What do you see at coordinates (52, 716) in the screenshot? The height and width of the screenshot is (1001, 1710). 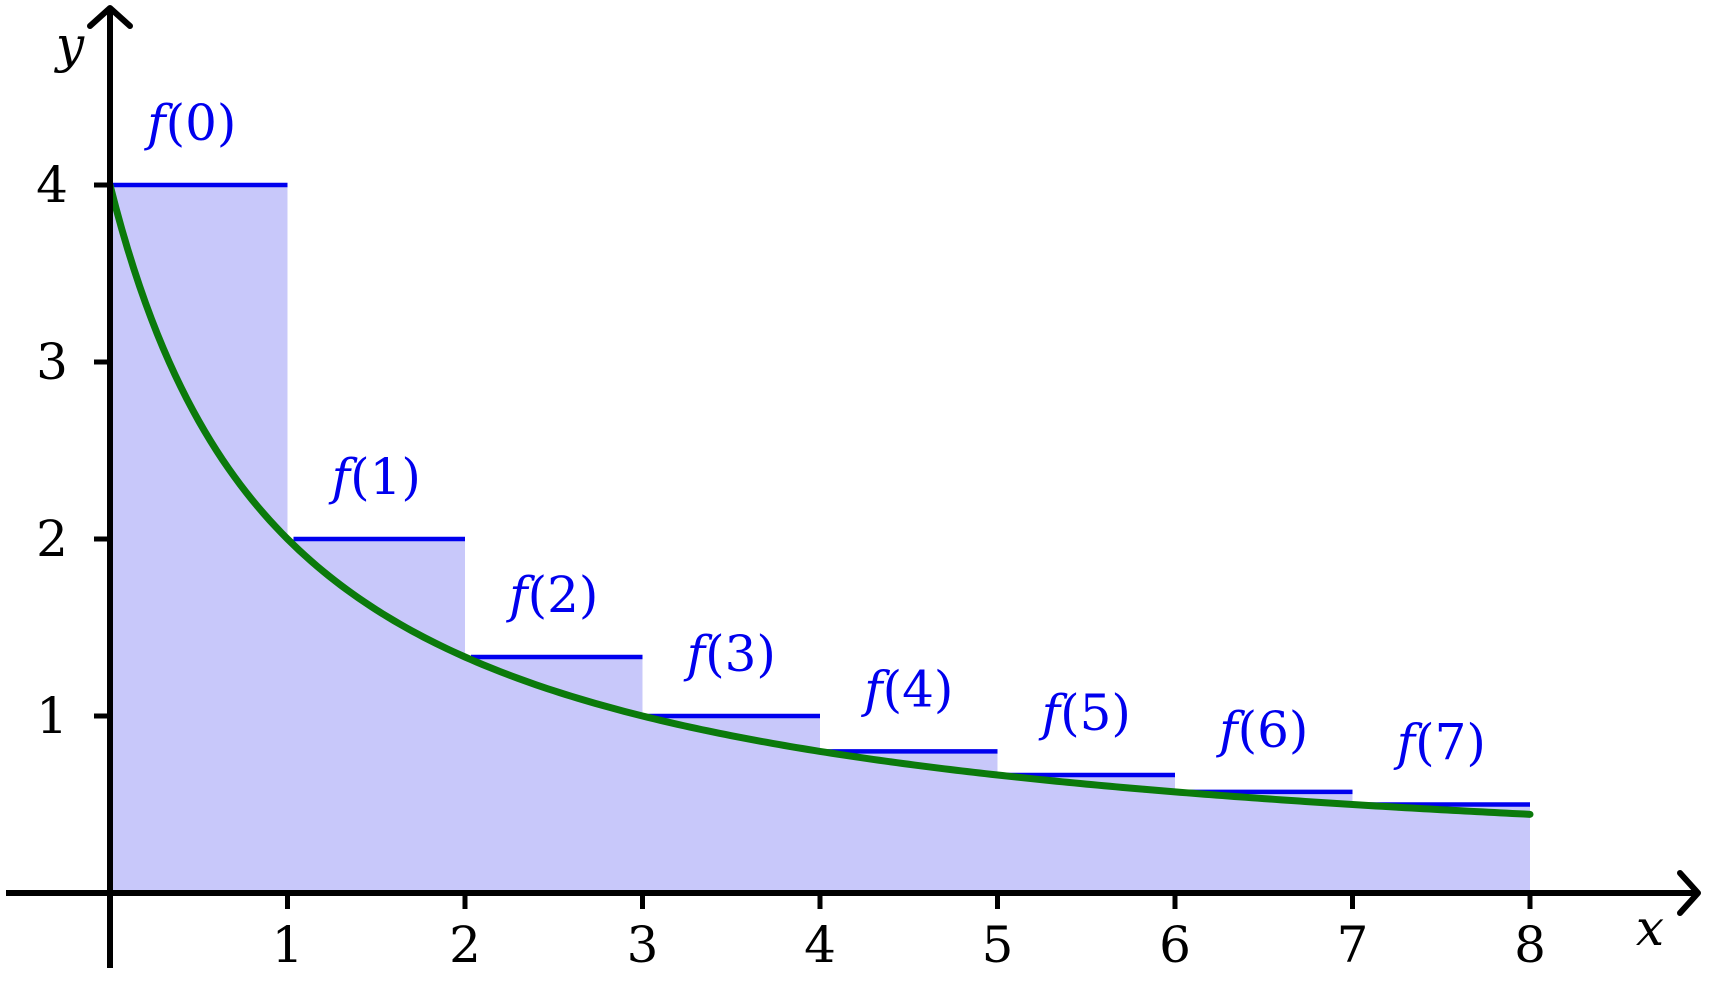 I see `y-tick-label-1: 1` at bounding box center [52, 716].